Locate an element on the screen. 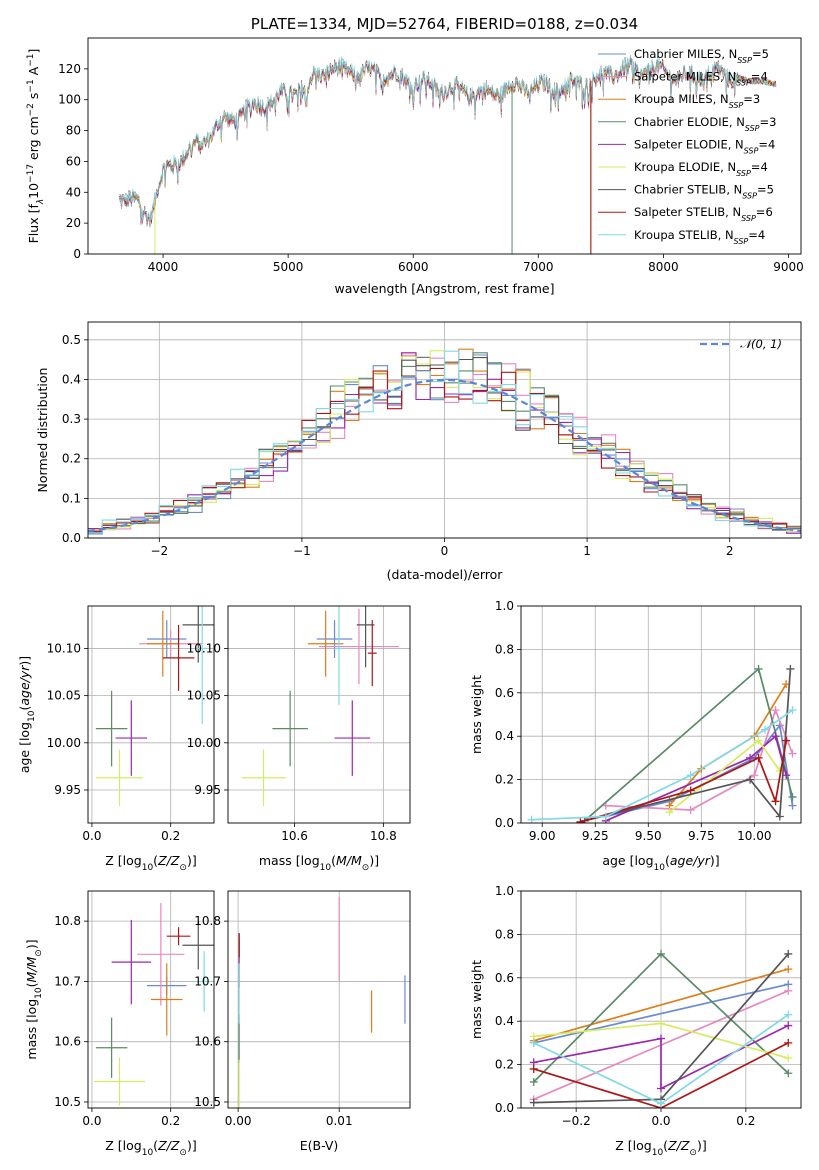 The height and width of the screenshot is (1170, 819). y-tick-label: 10.10 is located at coordinates (64, 648).